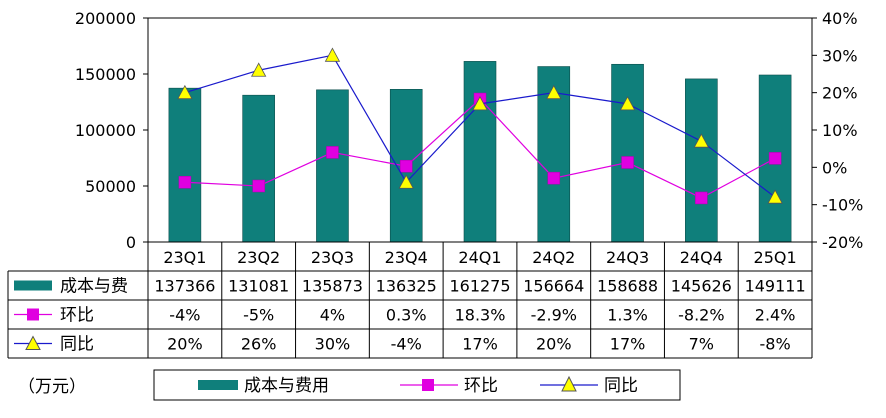  I want to click on category-label: 24Q2, so click(553, 257).